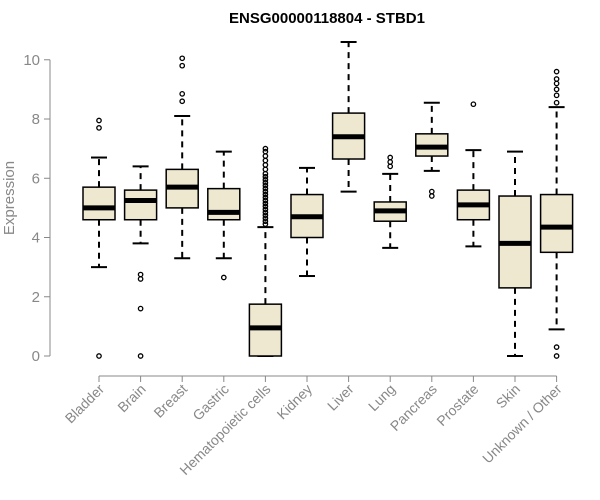 This screenshot has width=600, height=500. Describe the element at coordinates (170, 401) in the screenshot. I see `x-tick-label: Breast` at that location.